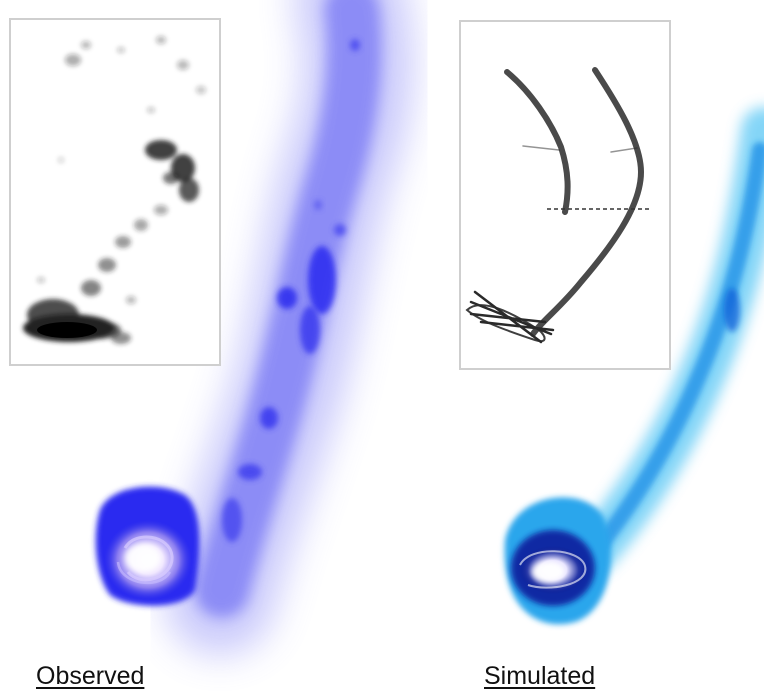 The width and height of the screenshot is (764, 698). What do you see at coordinates (557, 561) in the screenshot?
I see `simulated-host-galaxy` at bounding box center [557, 561].